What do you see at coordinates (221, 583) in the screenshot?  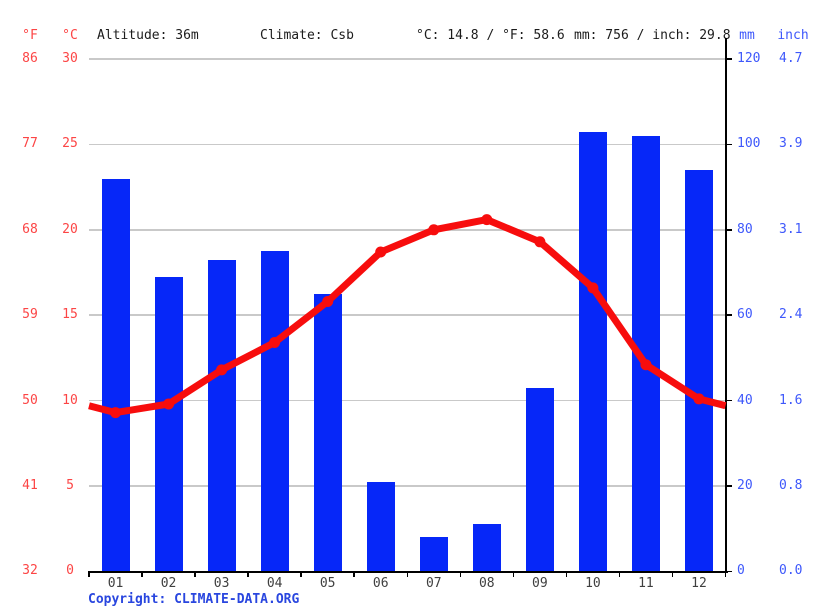 I see `month-label: 03` at bounding box center [221, 583].